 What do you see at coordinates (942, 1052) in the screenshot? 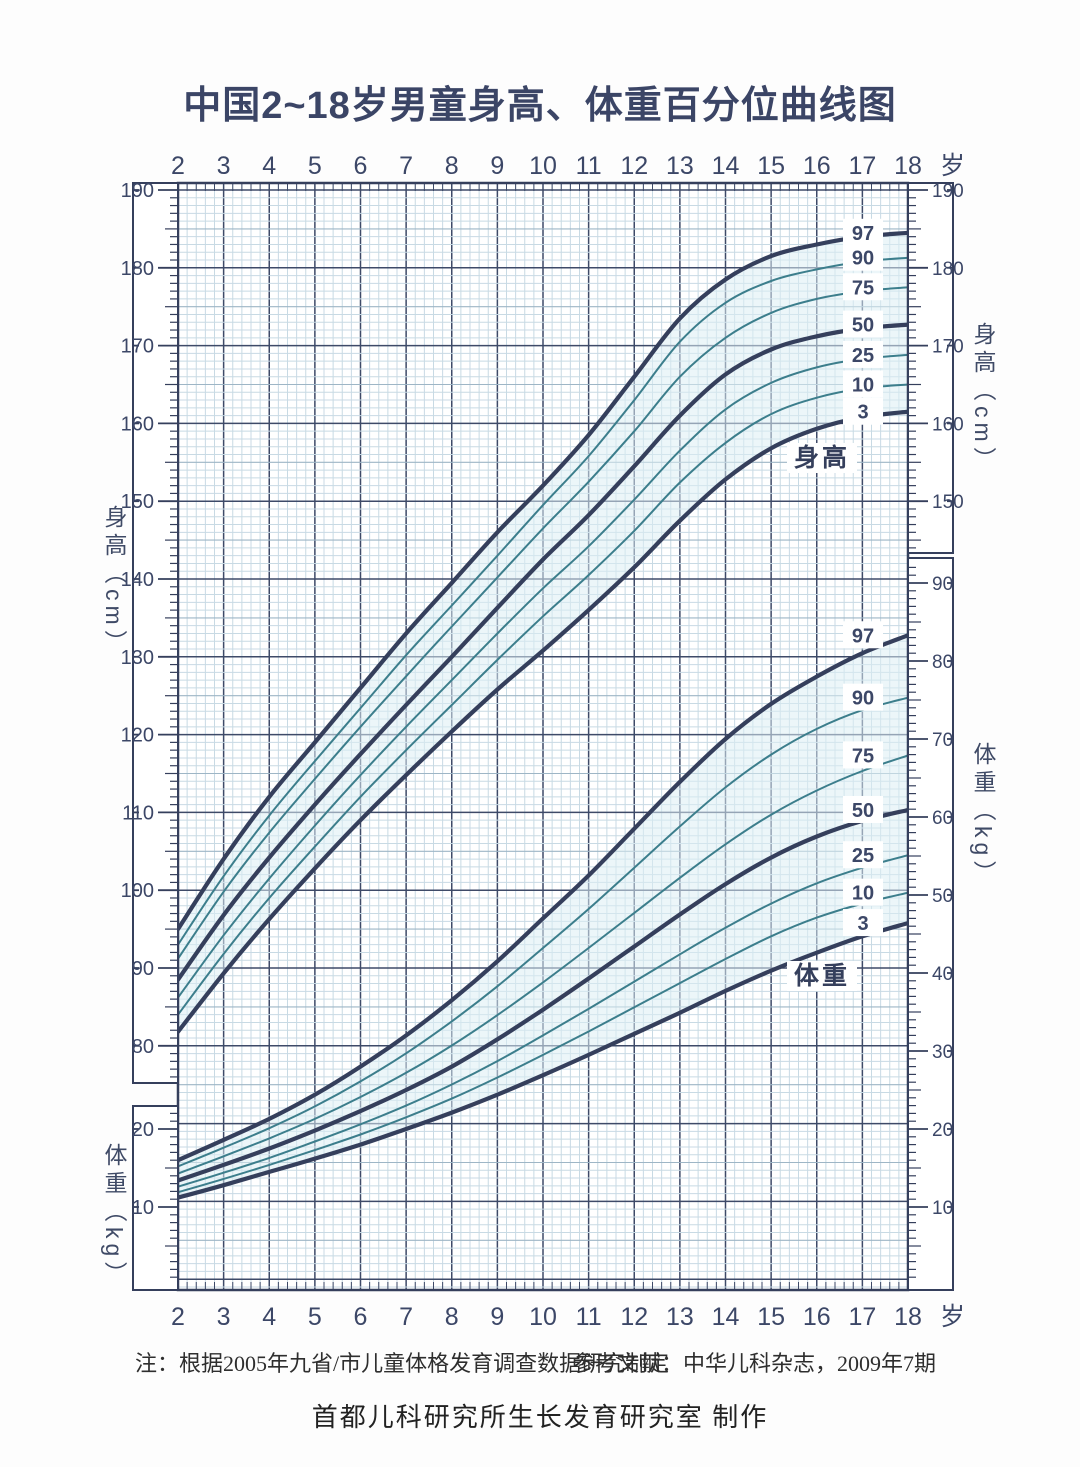
I see `svg-text: 30` at bounding box center [942, 1052].